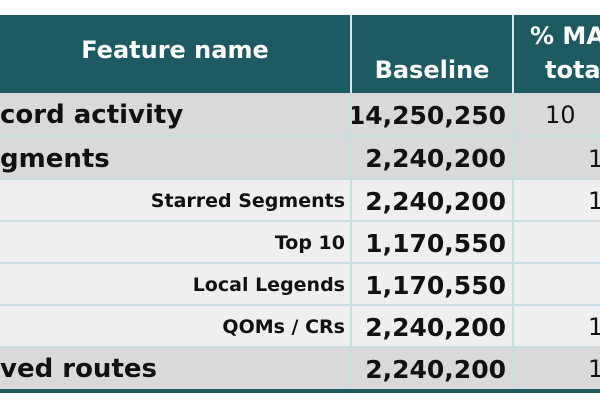 Image resolution: width=600 pixels, height=400 pixels. What do you see at coordinates (565, 36) in the screenshot?
I see `header-pct: % MA` at bounding box center [565, 36].